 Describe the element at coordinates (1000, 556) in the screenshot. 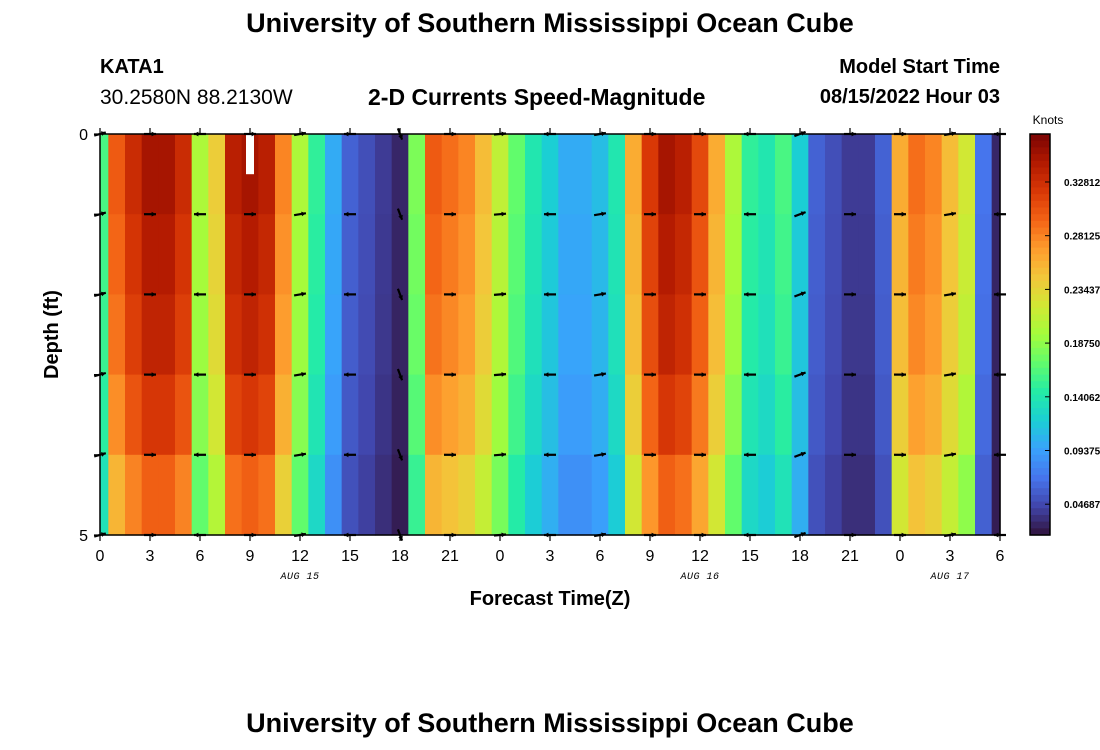

I see `x-tick-label: 6` at that location.